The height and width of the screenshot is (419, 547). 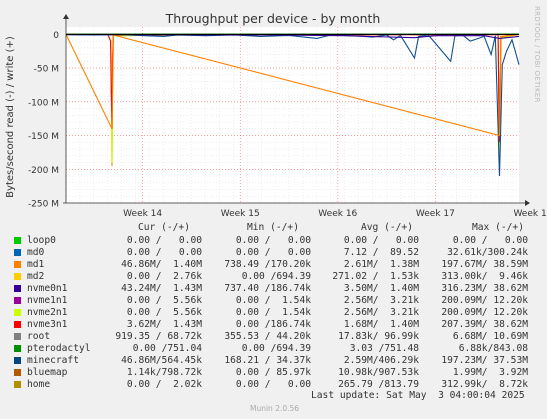 I want to click on y-tick-label: -150 M, so click(x=43, y=137).